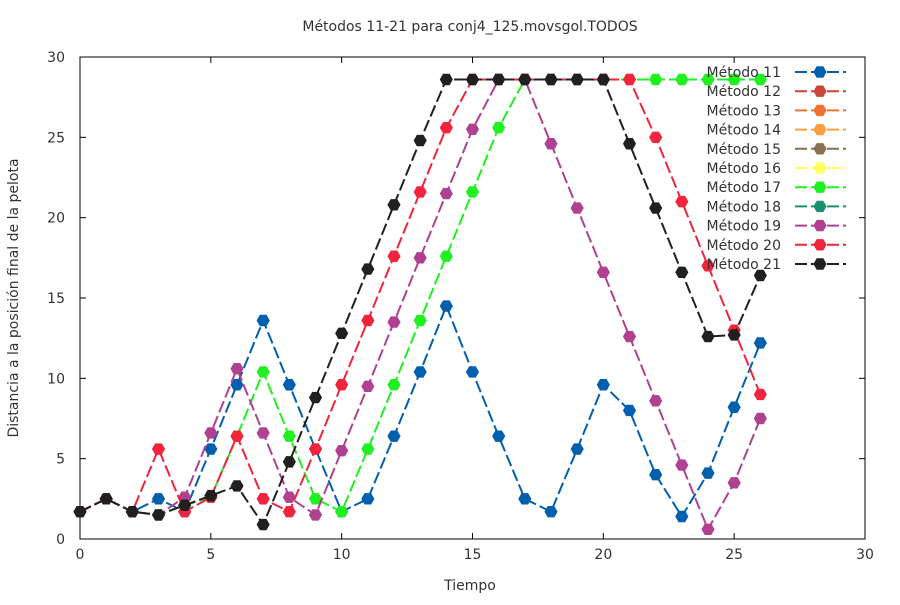 Image resolution: width=900 pixels, height=605 pixels. Describe the element at coordinates (603, 555) in the screenshot. I see `x-tick-label: 20` at that location.